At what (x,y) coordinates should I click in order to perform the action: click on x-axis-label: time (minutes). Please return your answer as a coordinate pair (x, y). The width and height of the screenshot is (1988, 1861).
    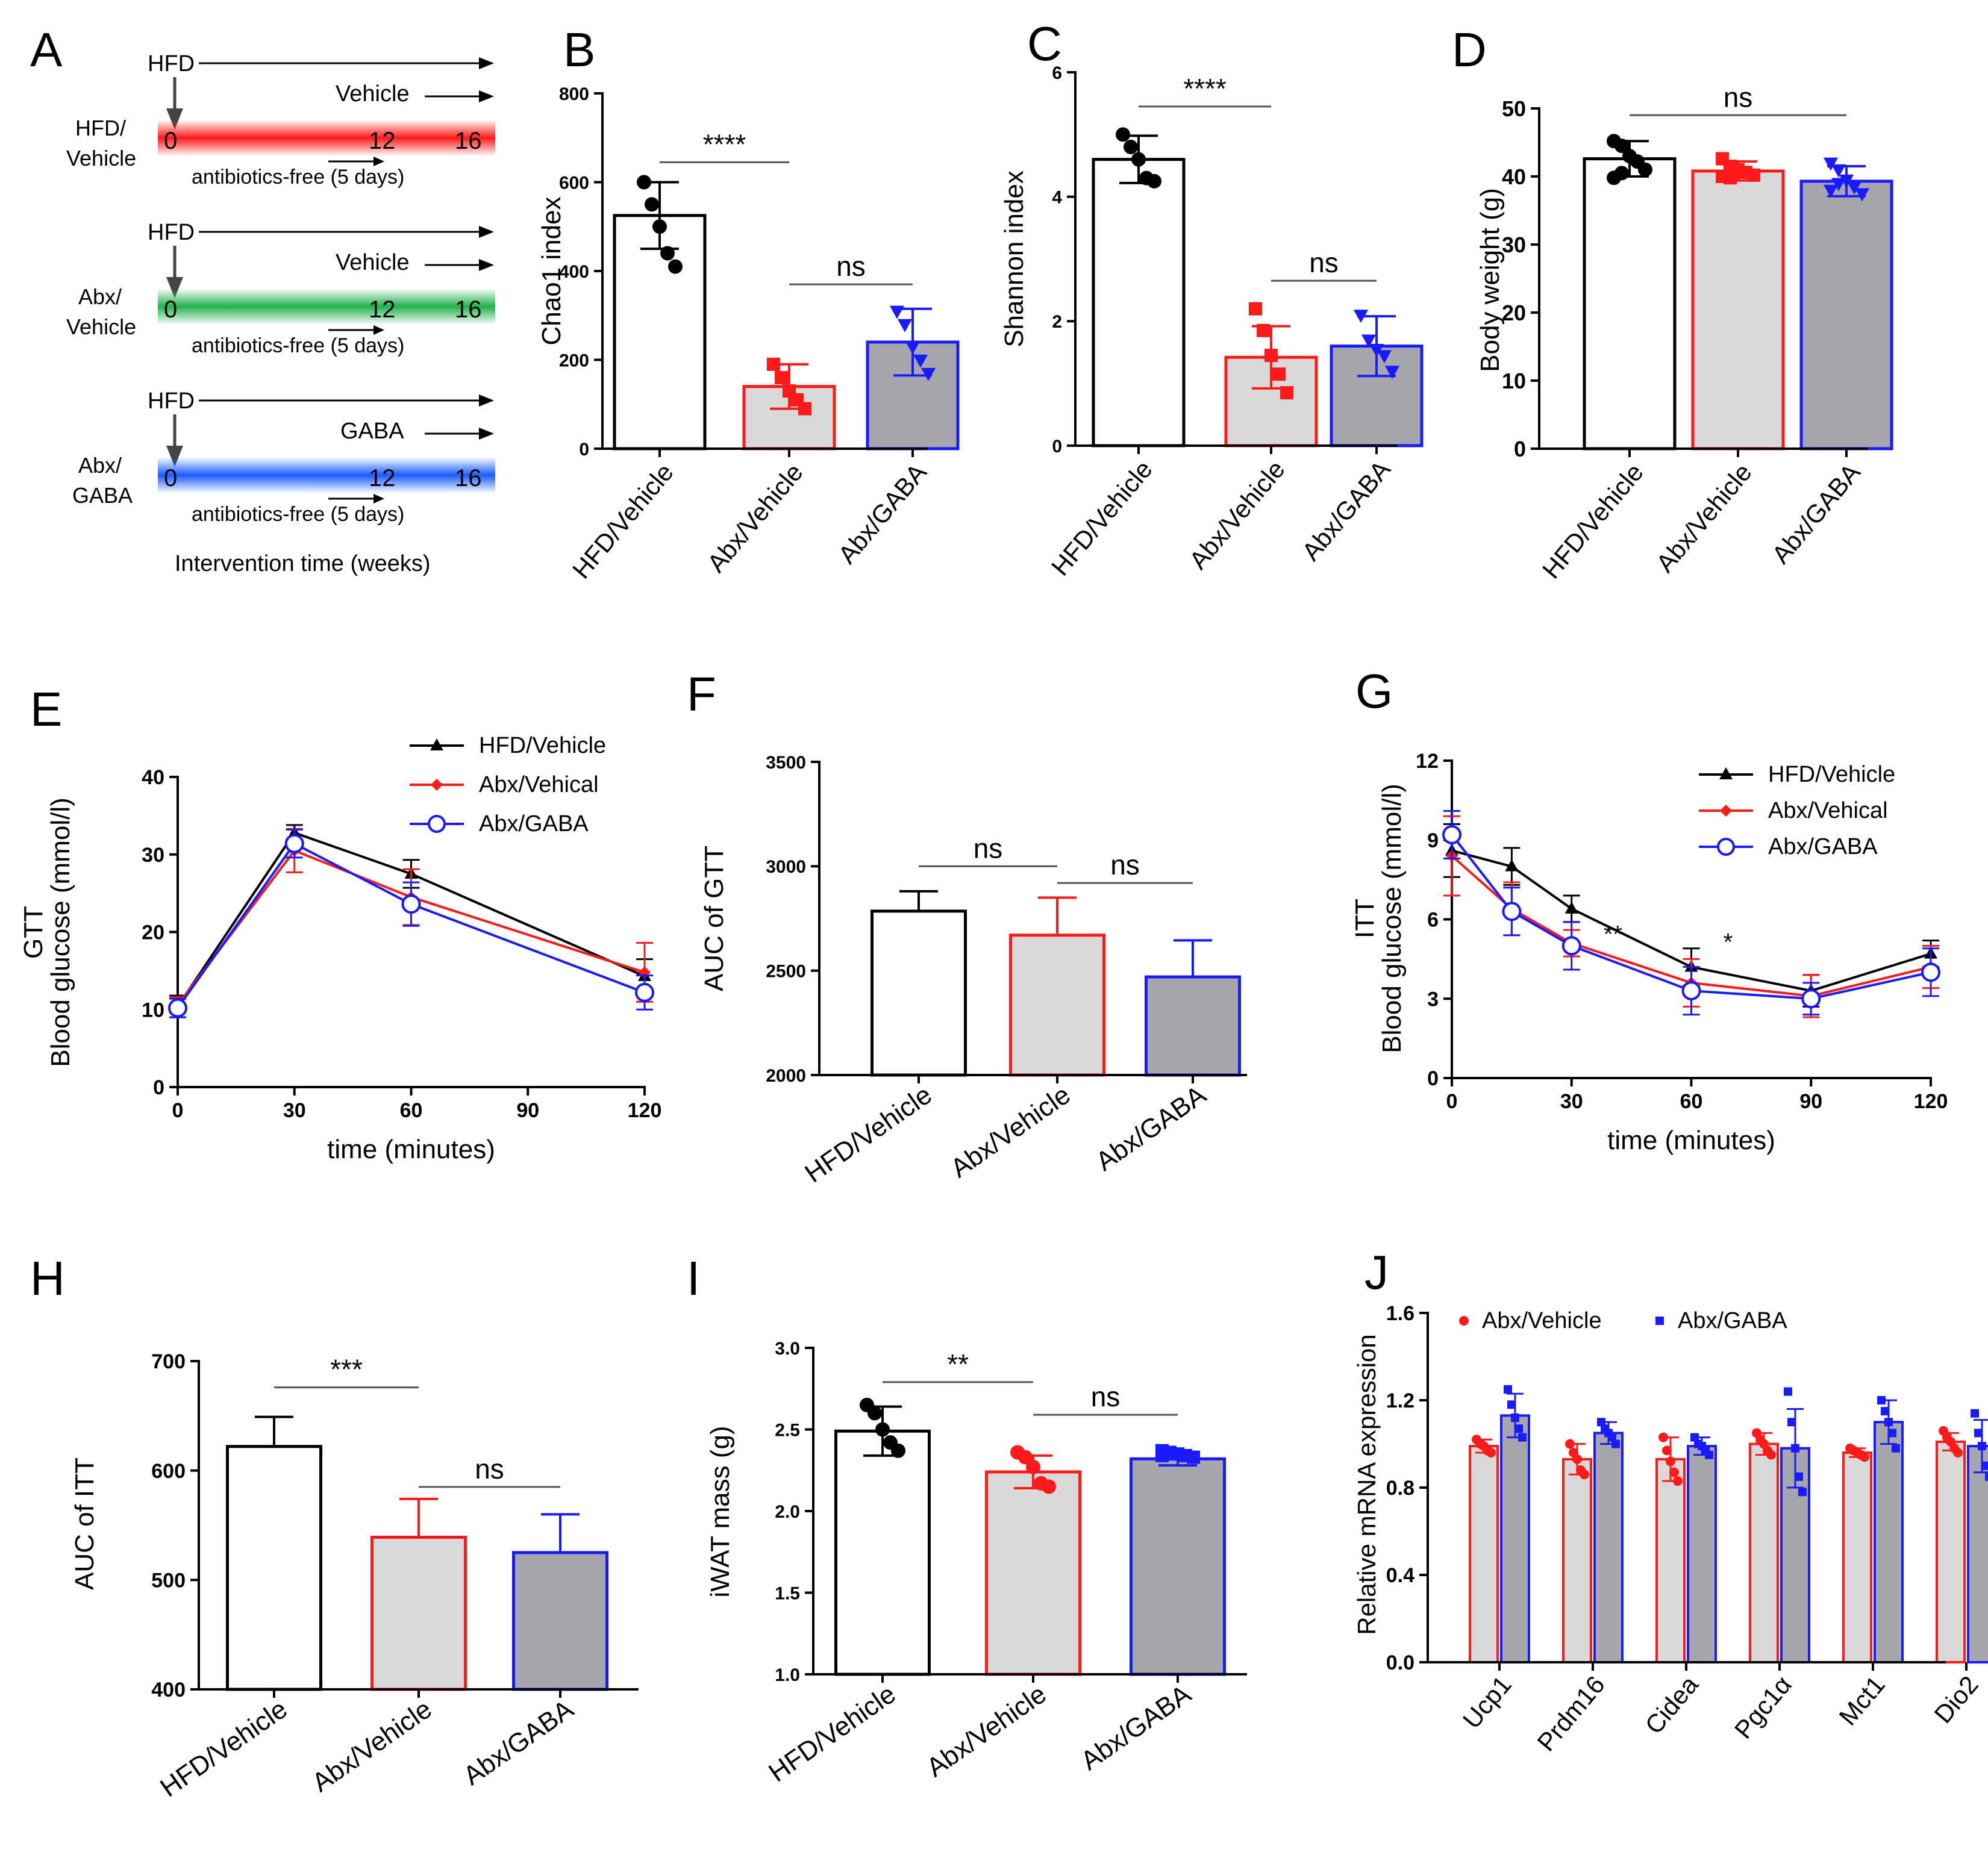
    Looking at the image, I should click on (411, 1149).